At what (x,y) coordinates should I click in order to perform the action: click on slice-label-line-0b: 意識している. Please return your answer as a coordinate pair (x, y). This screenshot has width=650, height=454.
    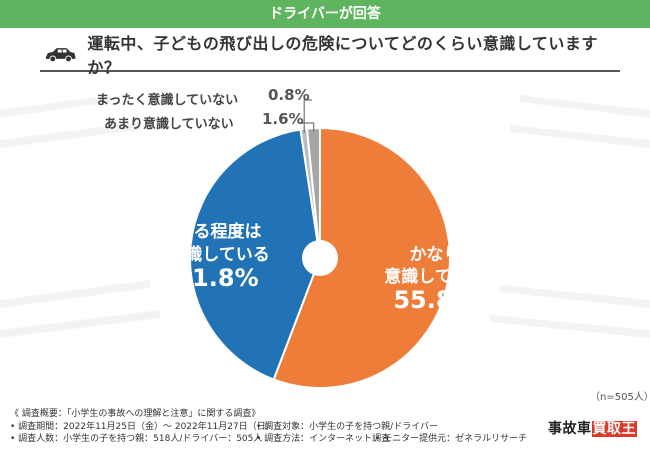
    Looking at the image, I should click on (435, 277).